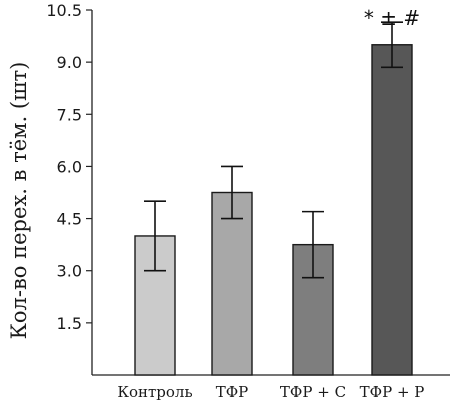  Describe the element at coordinates (154, 392) in the screenshot. I see `x-tick-label: Контроль` at that location.